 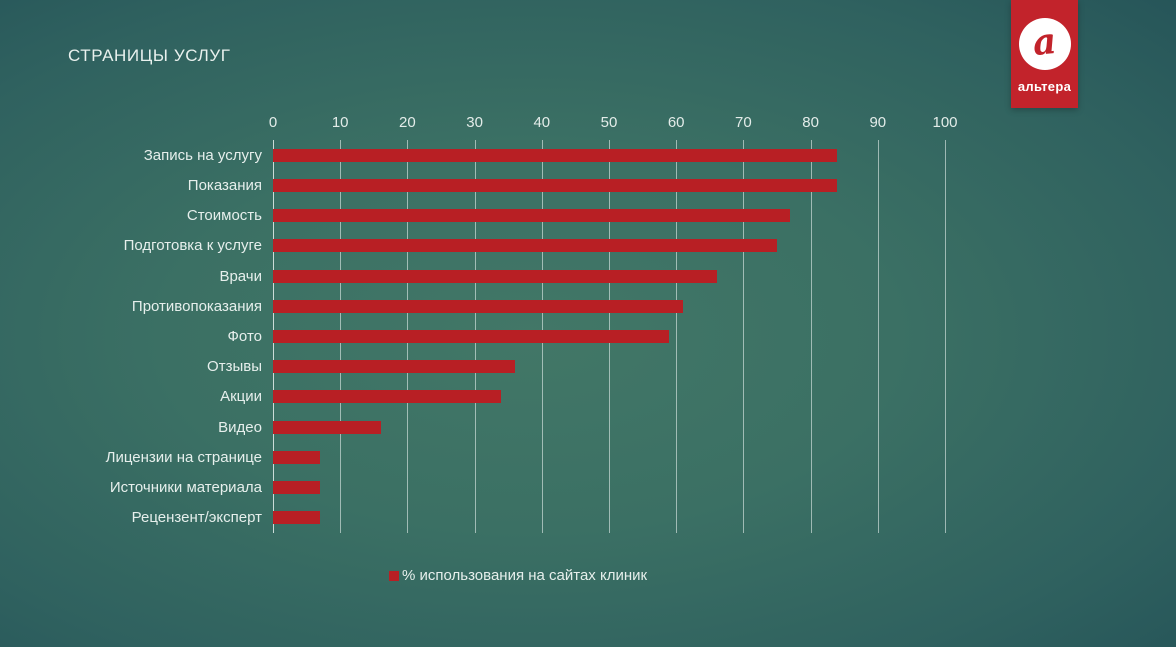 What do you see at coordinates (196, 306) in the screenshot?
I see `category-label: Противопоказания` at bounding box center [196, 306].